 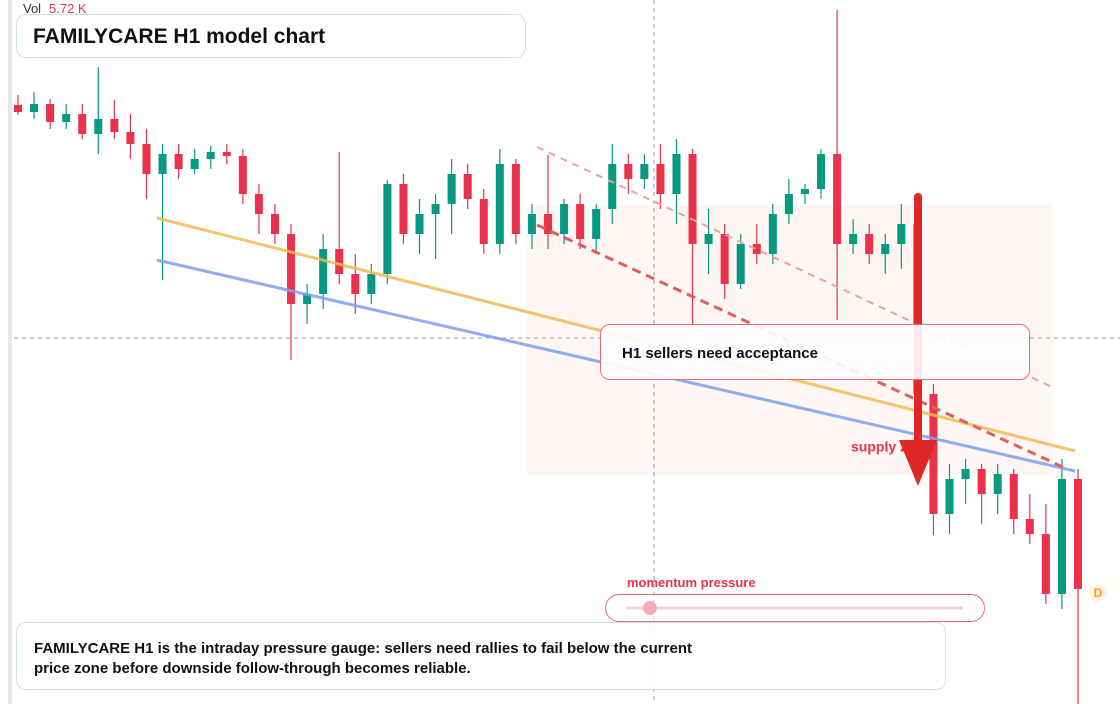 What do you see at coordinates (68, 8) in the screenshot?
I see `volume-value: 5.72 K` at bounding box center [68, 8].